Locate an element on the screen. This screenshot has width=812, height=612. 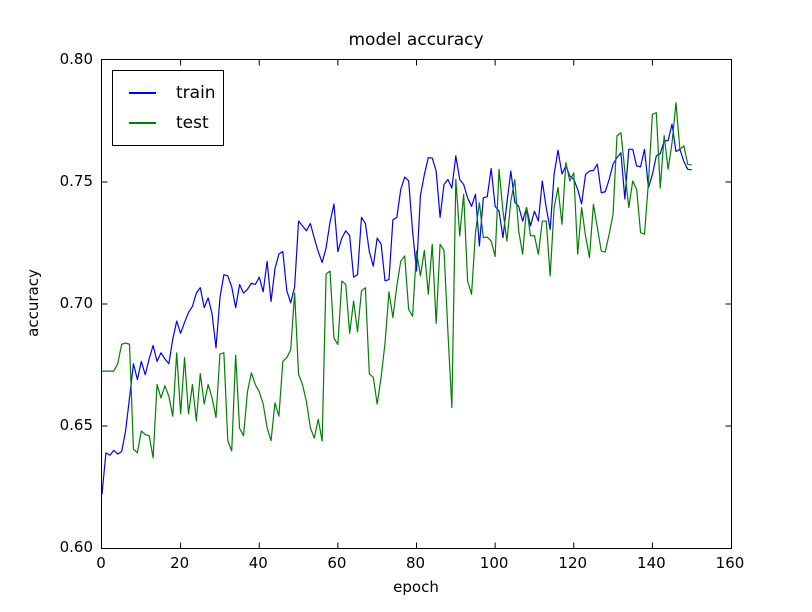
x-tick-label: 20 is located at coordinates (180, 563).